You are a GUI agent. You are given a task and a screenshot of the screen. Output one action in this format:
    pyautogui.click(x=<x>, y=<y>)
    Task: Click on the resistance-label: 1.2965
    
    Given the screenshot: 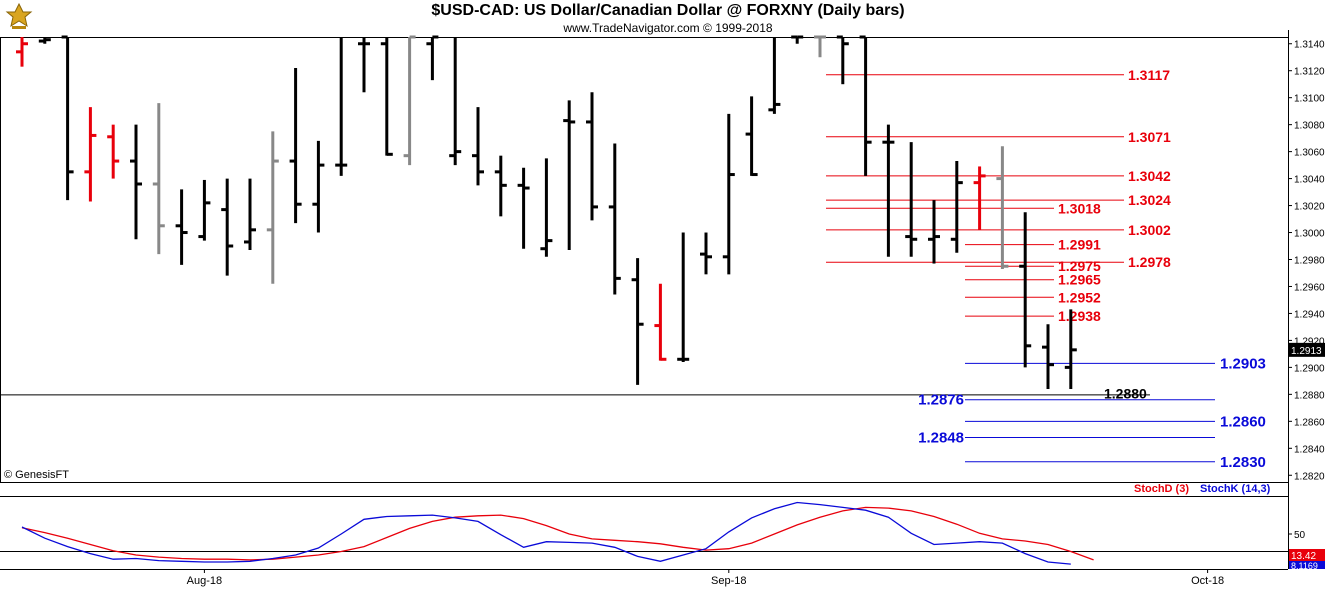 What is the action you would take?
    pyautogui.click(x=1079, y=280)
    